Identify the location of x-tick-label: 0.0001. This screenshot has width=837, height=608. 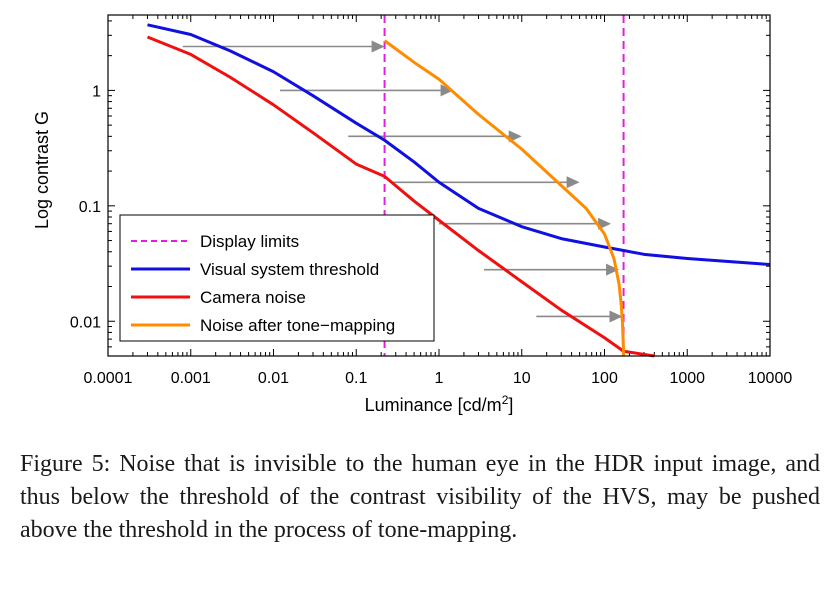
(108, 378).